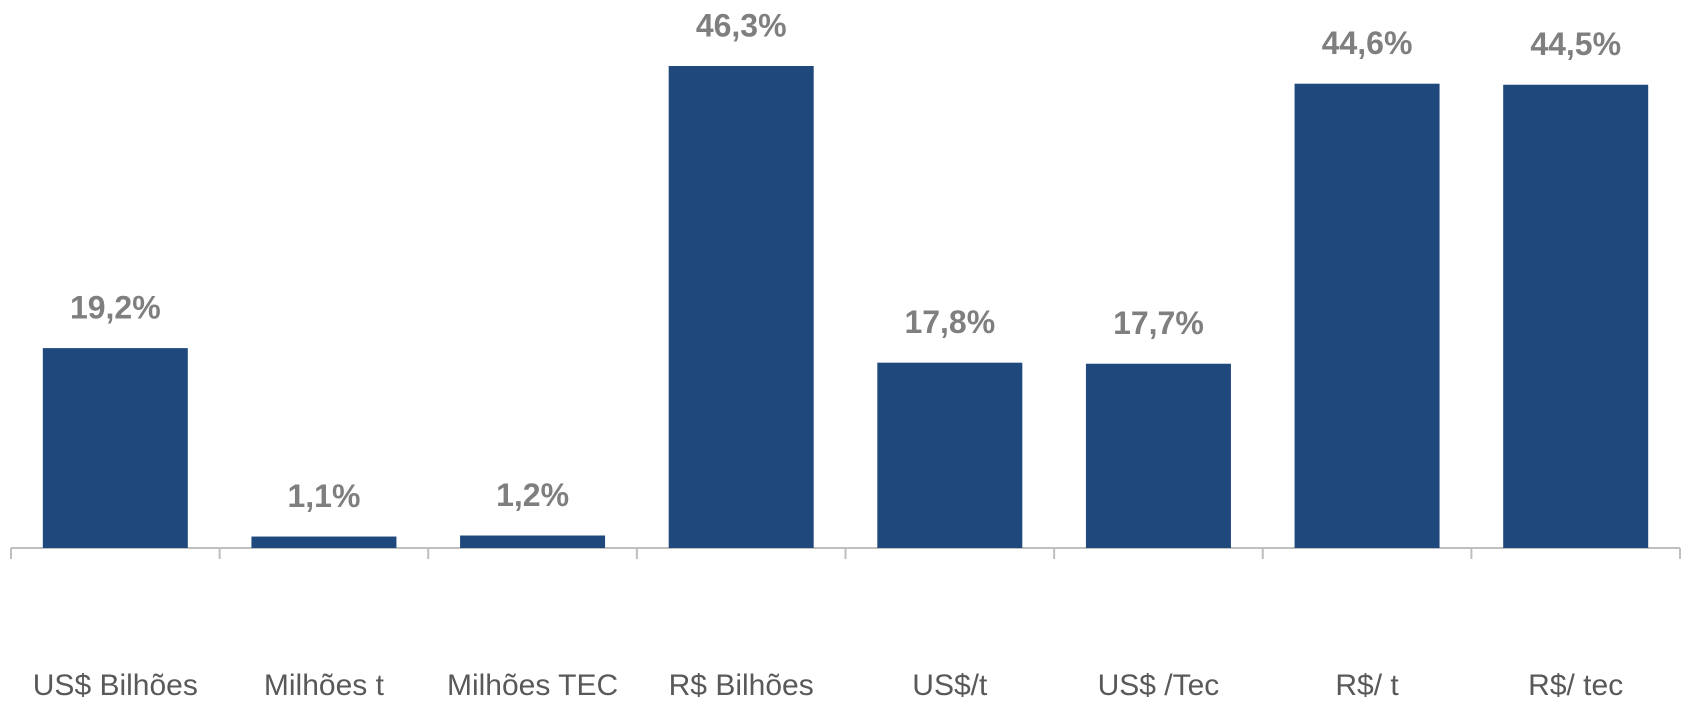 The width and height of the screenshot is (1682, 706). What do you see at coordinates (1367, 685) in the screenshot?
I see `x-tick-label: R$/ t` at bounding box center [1367, 685].